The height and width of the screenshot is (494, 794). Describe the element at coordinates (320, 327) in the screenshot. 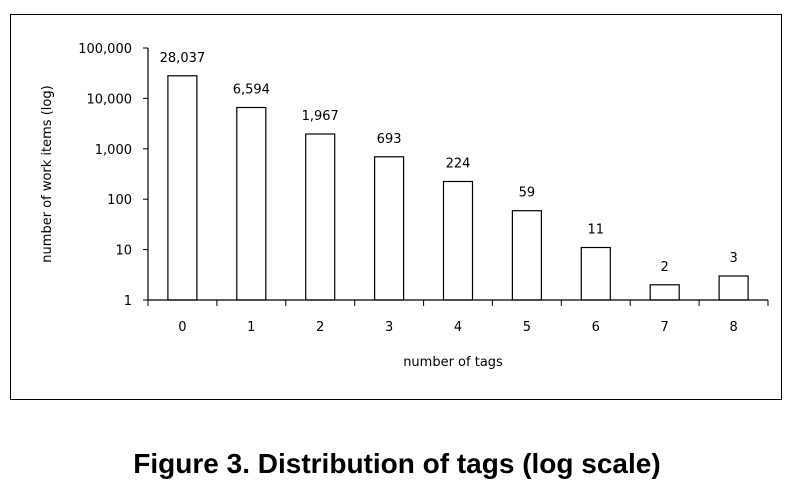

I see `x-tick-label-2: 2` at that location.